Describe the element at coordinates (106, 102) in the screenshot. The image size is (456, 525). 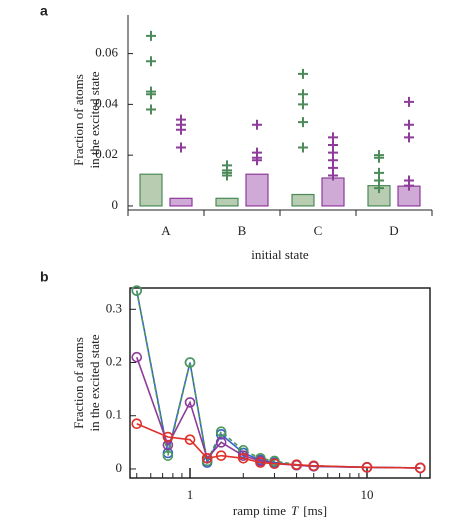
I see `y-tick-label: 0.04` at that location.